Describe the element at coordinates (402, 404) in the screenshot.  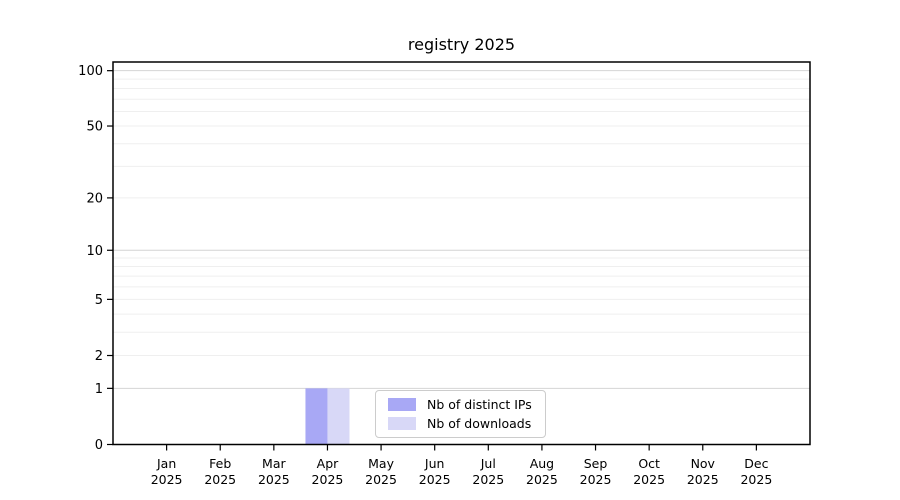
I see `legend-swatch-distinct-ips` at that location.